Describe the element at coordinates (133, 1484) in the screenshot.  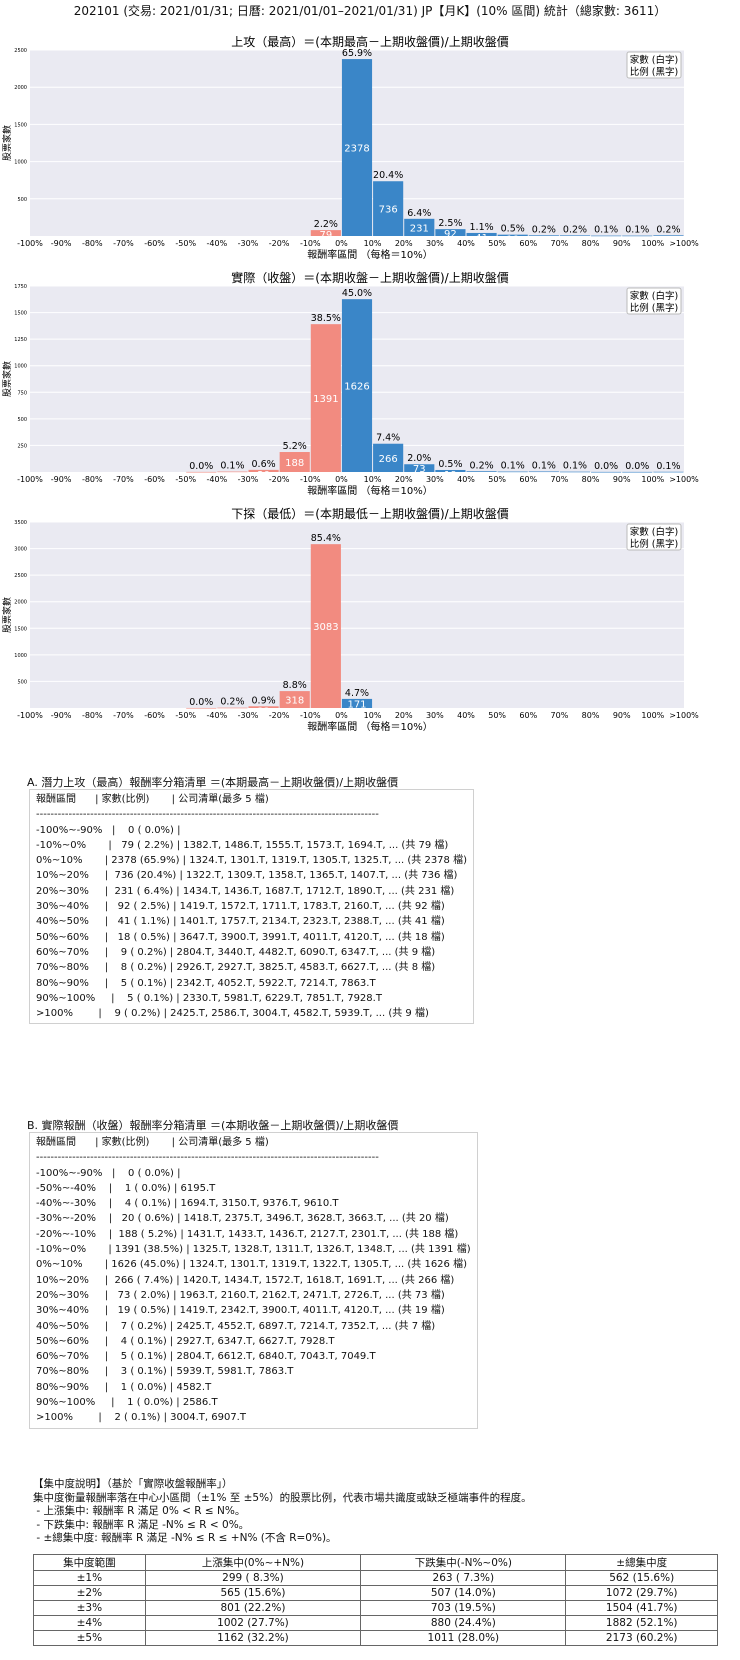
I see `concentration-heading: 【集中度說明】（基於「實際收盤報酬率」）` at that location.